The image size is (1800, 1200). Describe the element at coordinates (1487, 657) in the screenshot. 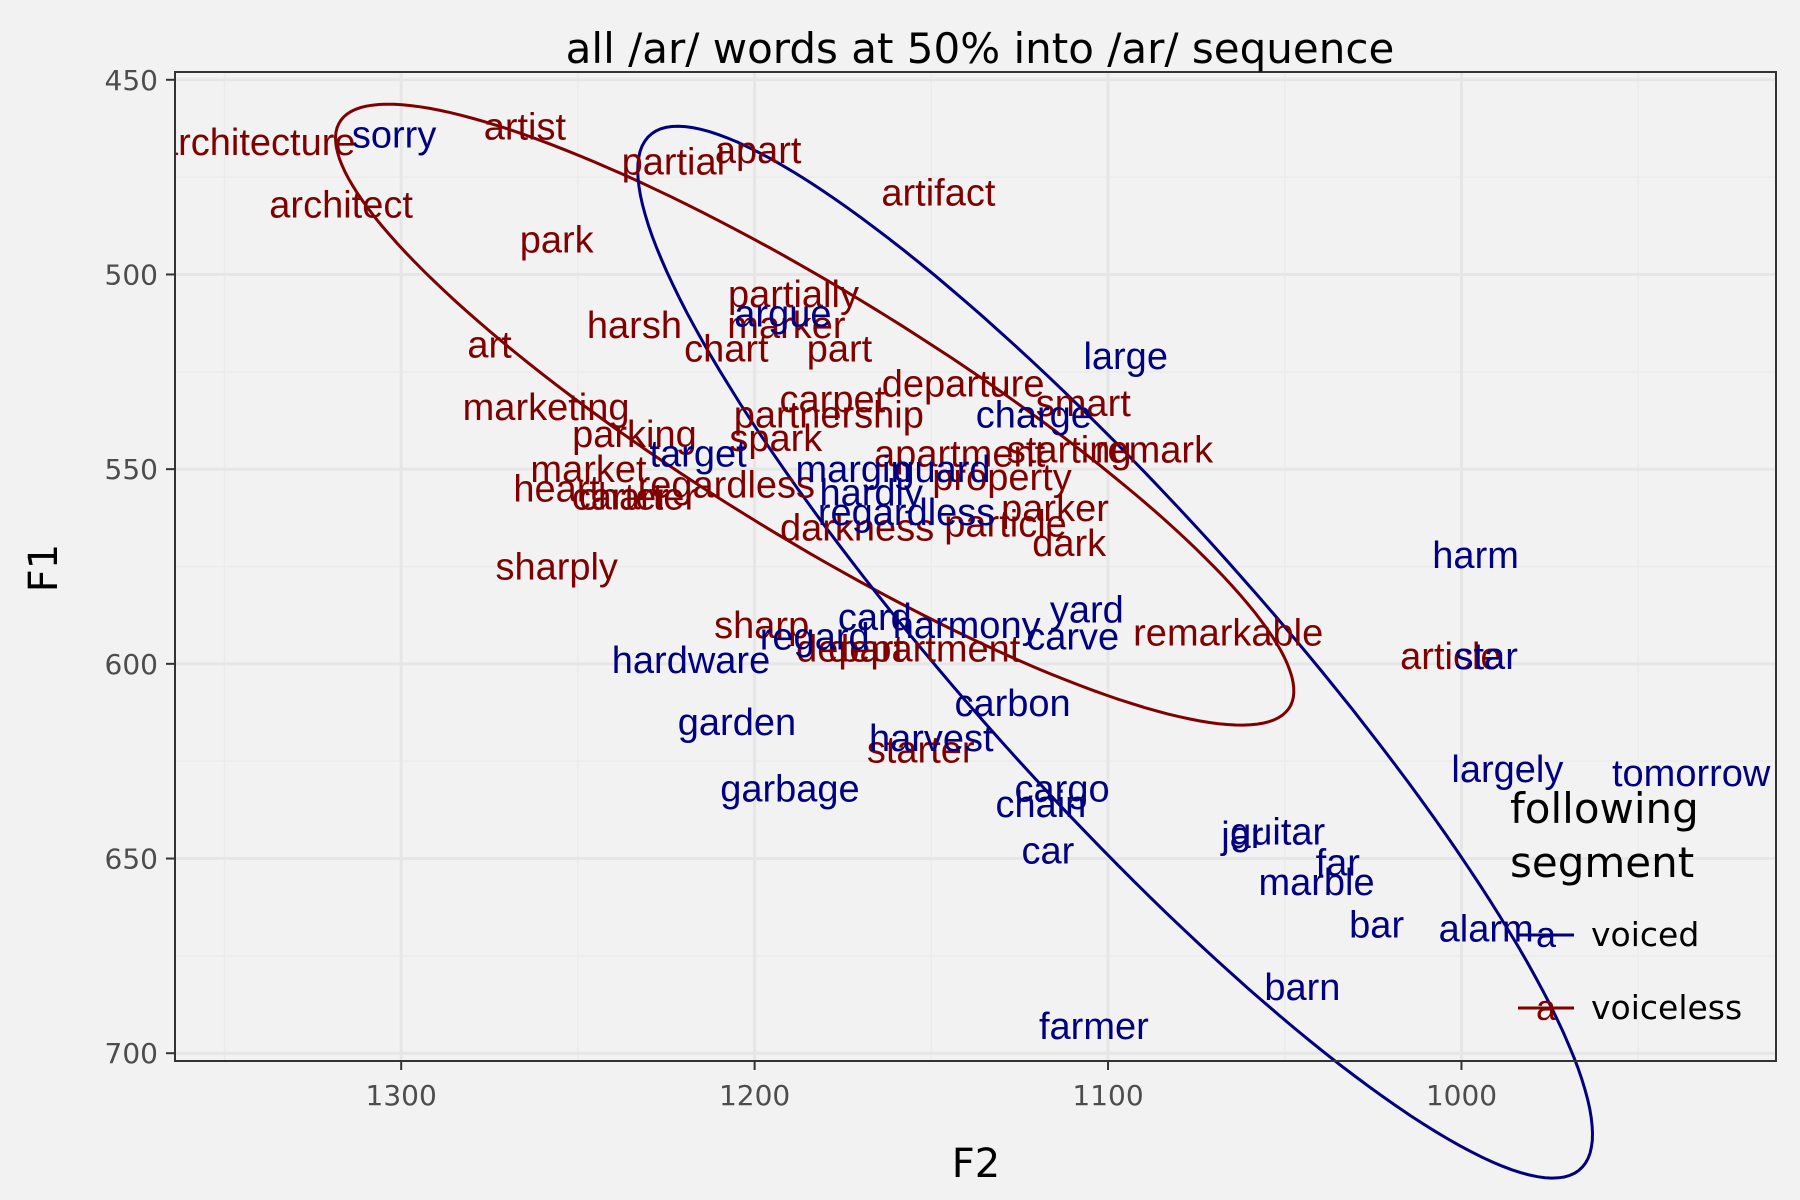

I see `word-label-voiced: star` at that location.